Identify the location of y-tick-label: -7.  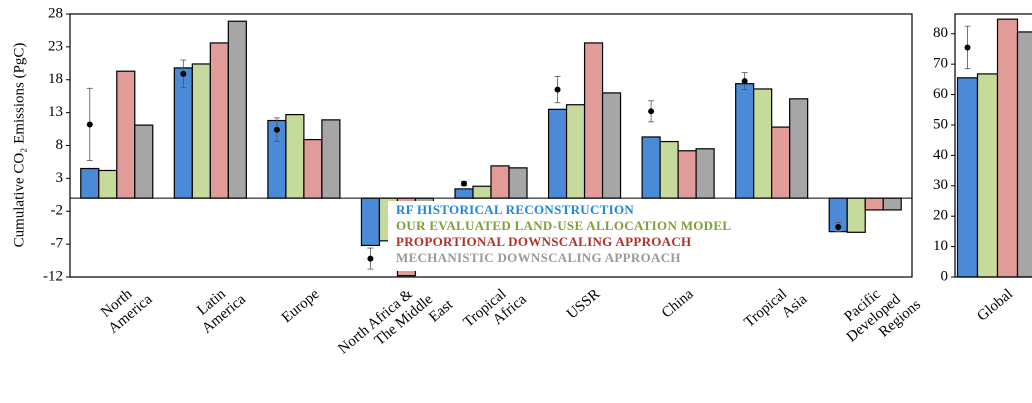
(57, 244).